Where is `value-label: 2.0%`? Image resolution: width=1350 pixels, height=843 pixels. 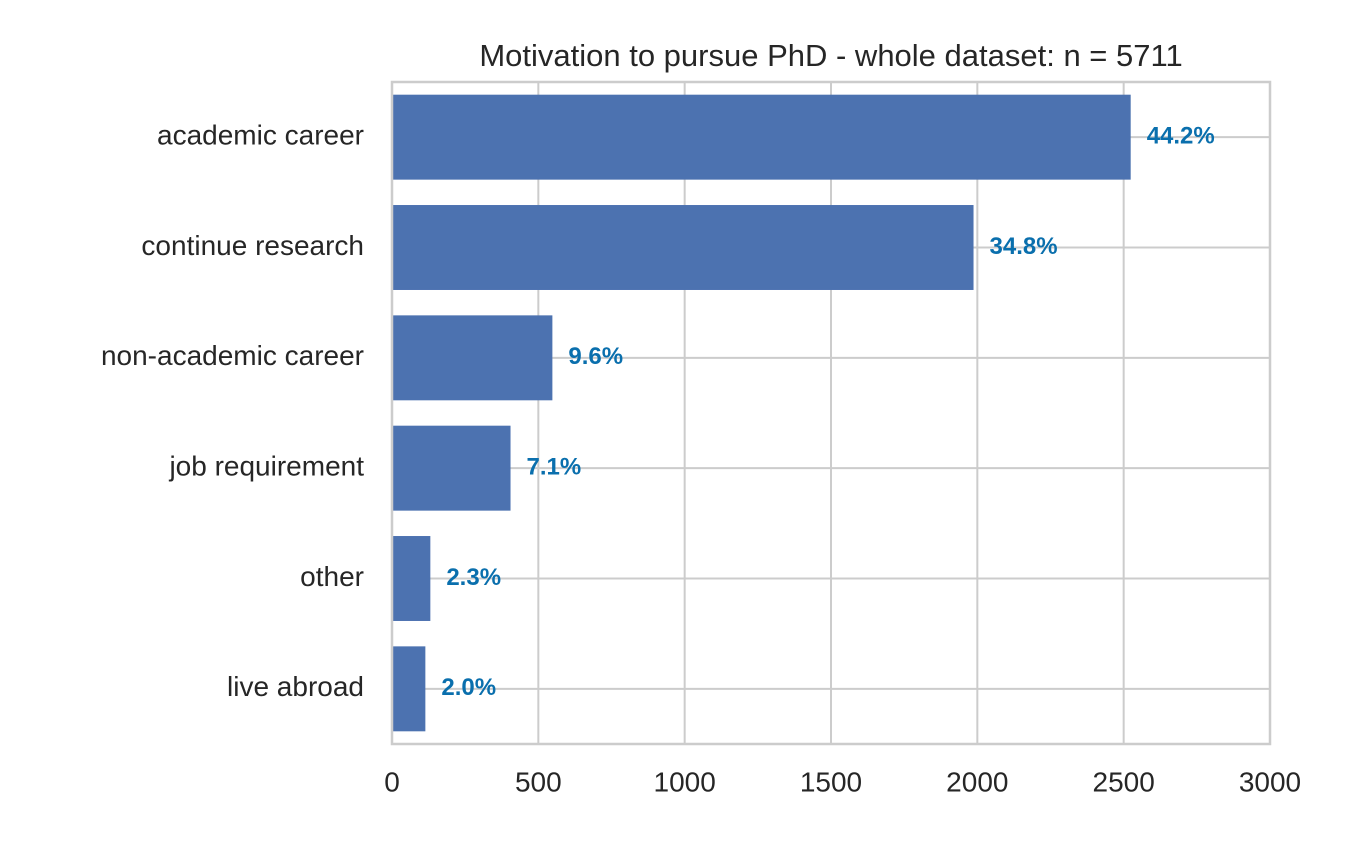
value-label: 2.0% is located at coordinates (468, 687).